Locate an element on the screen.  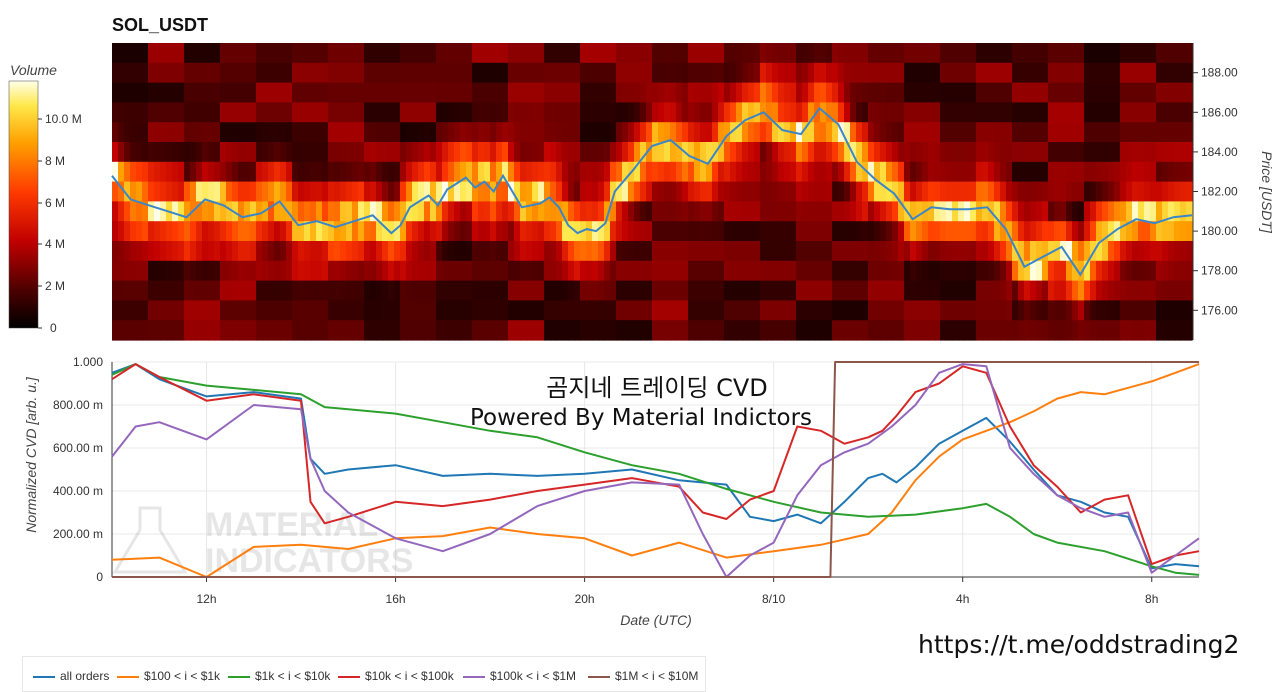
legend-item: $1k < i < $10k is located at coordinates (279, 676).